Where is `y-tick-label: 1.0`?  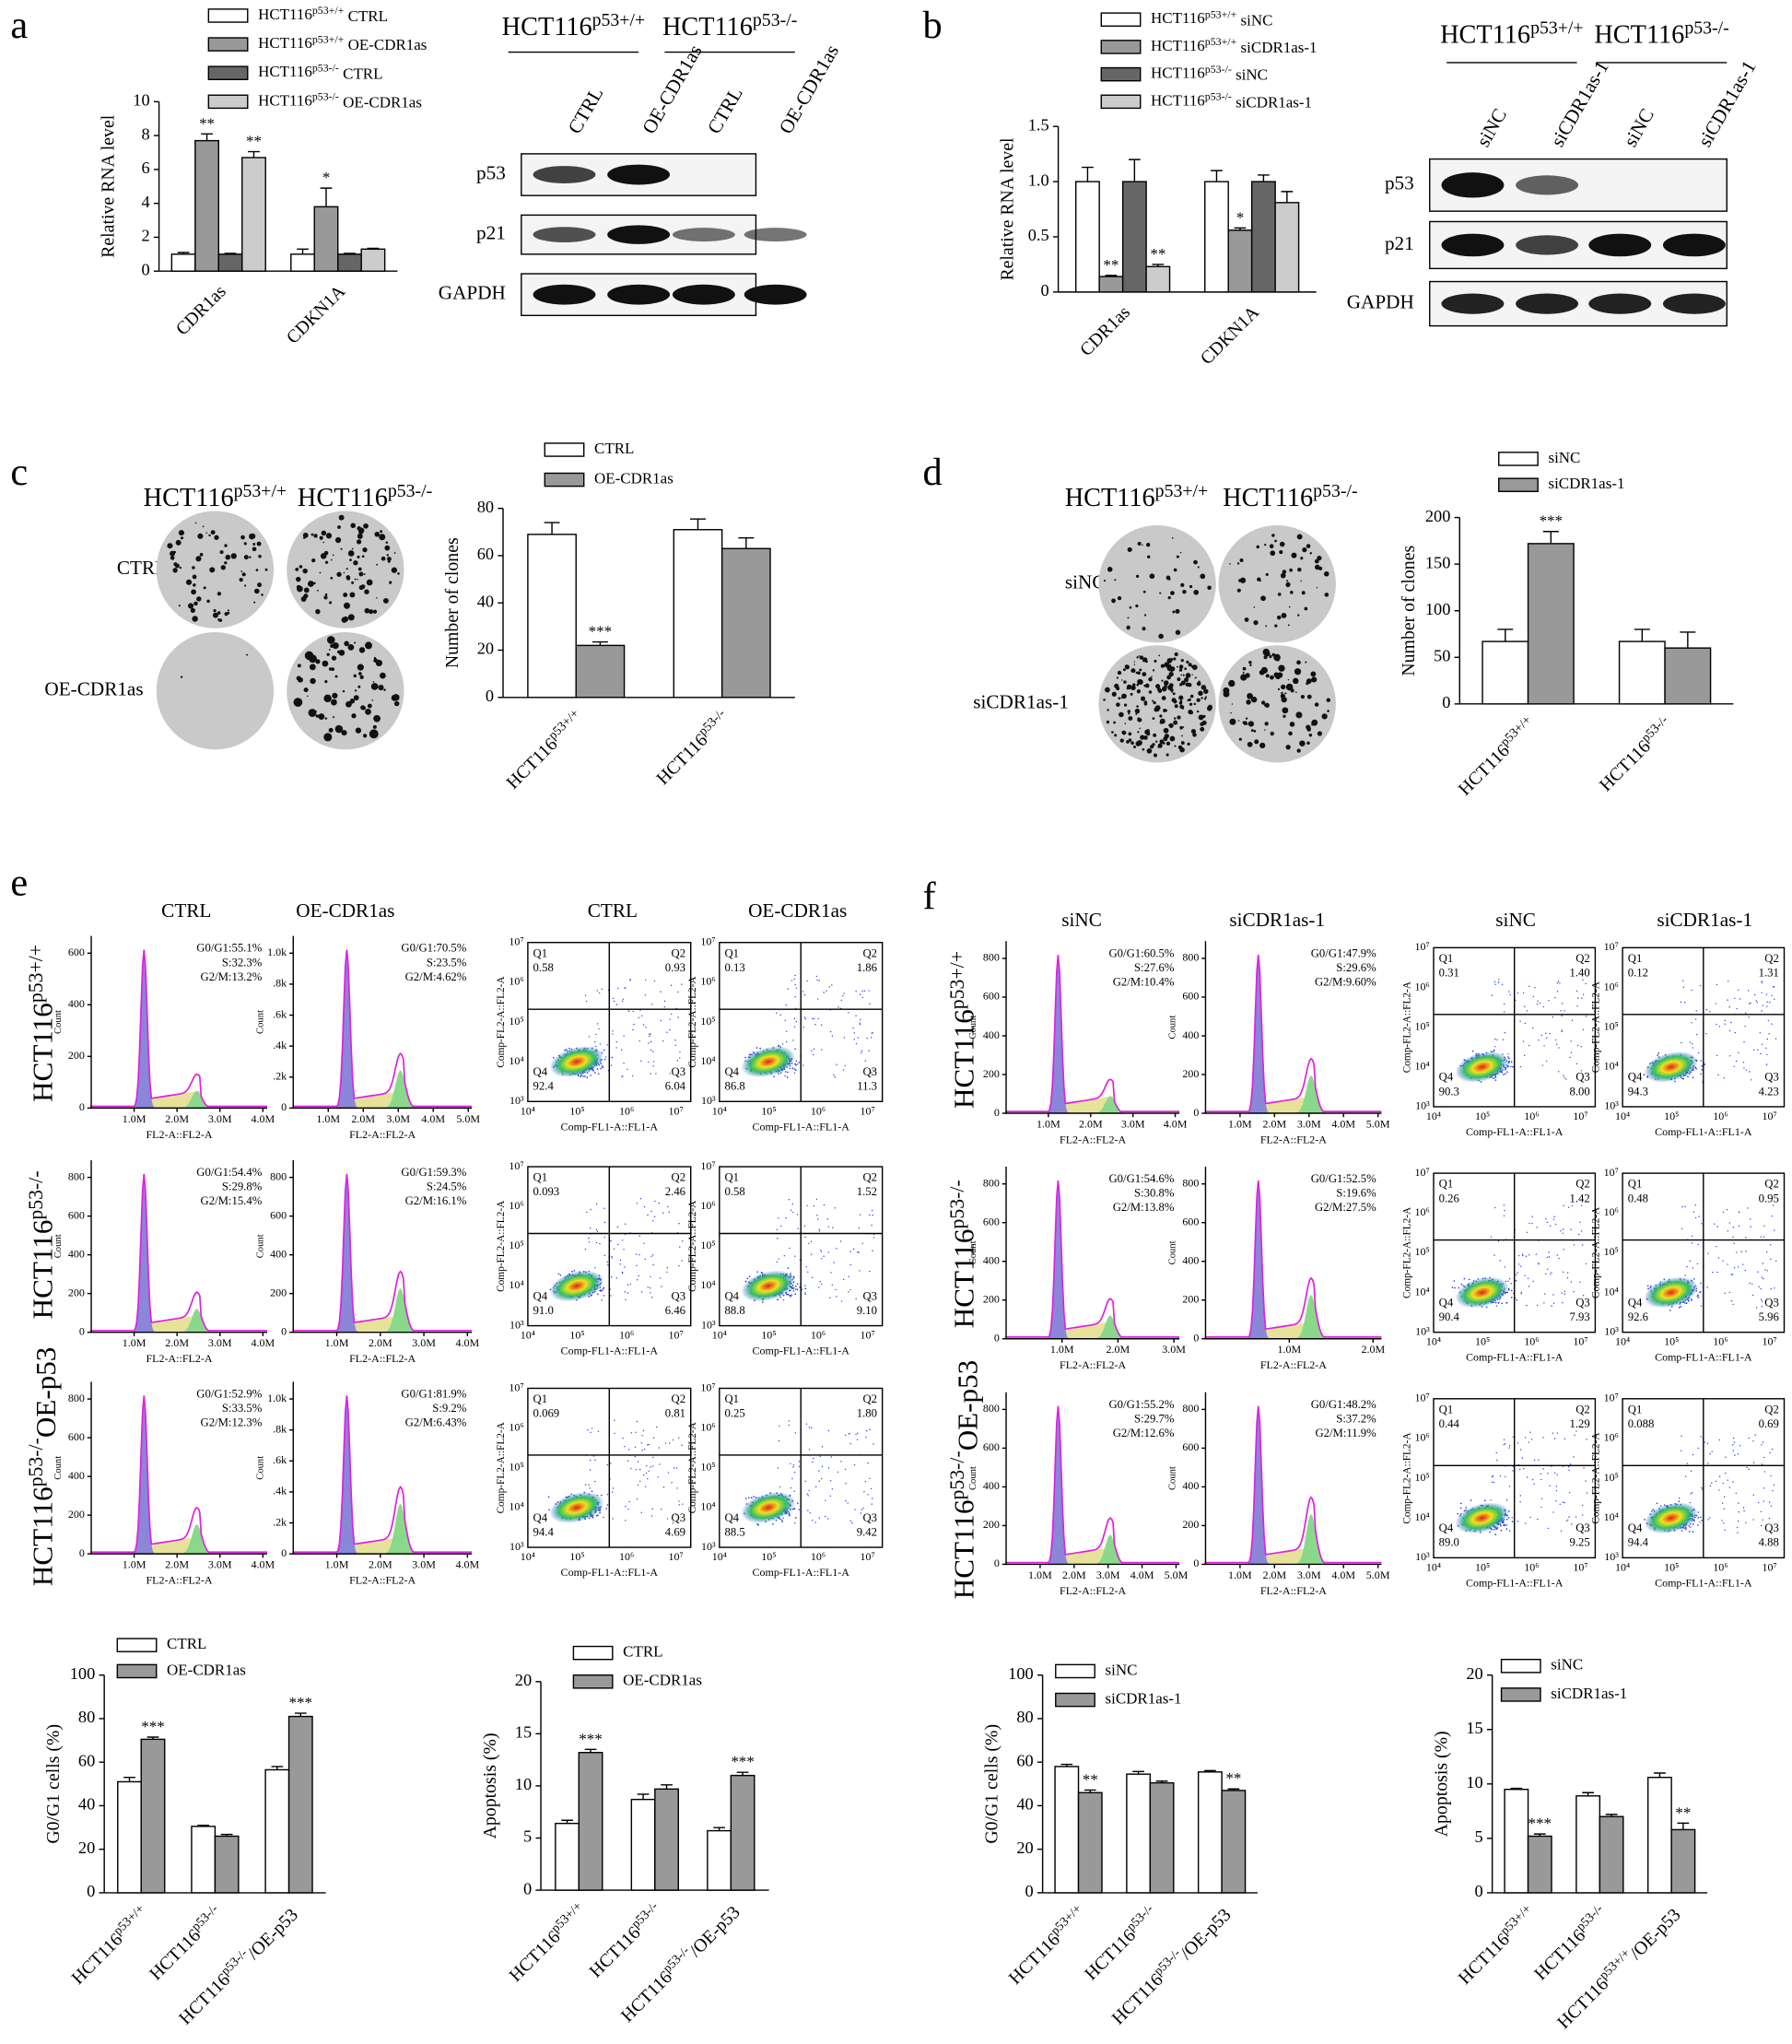
y-tick-label: 1.0 is located at coordinates (1038, 179).